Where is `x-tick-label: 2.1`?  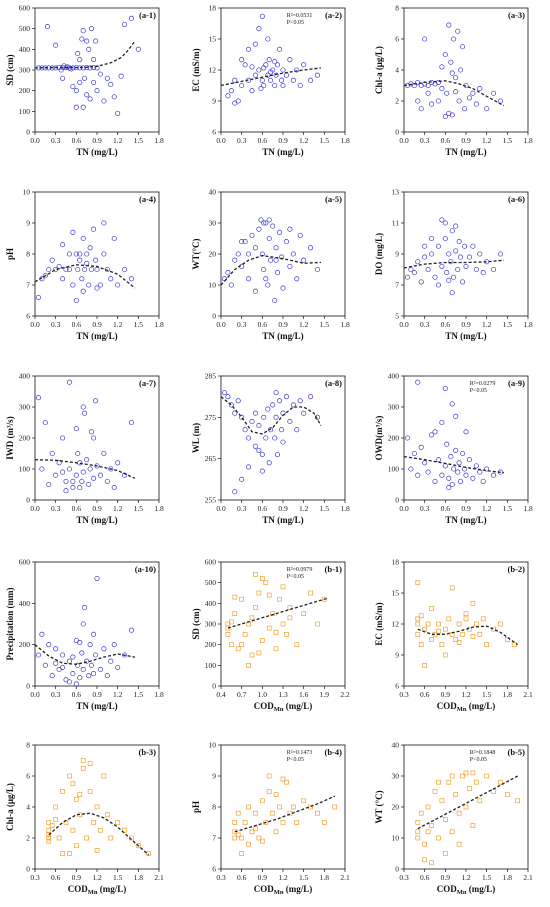 x-tick-label: 2.1 is located at coordinates (345, 877).